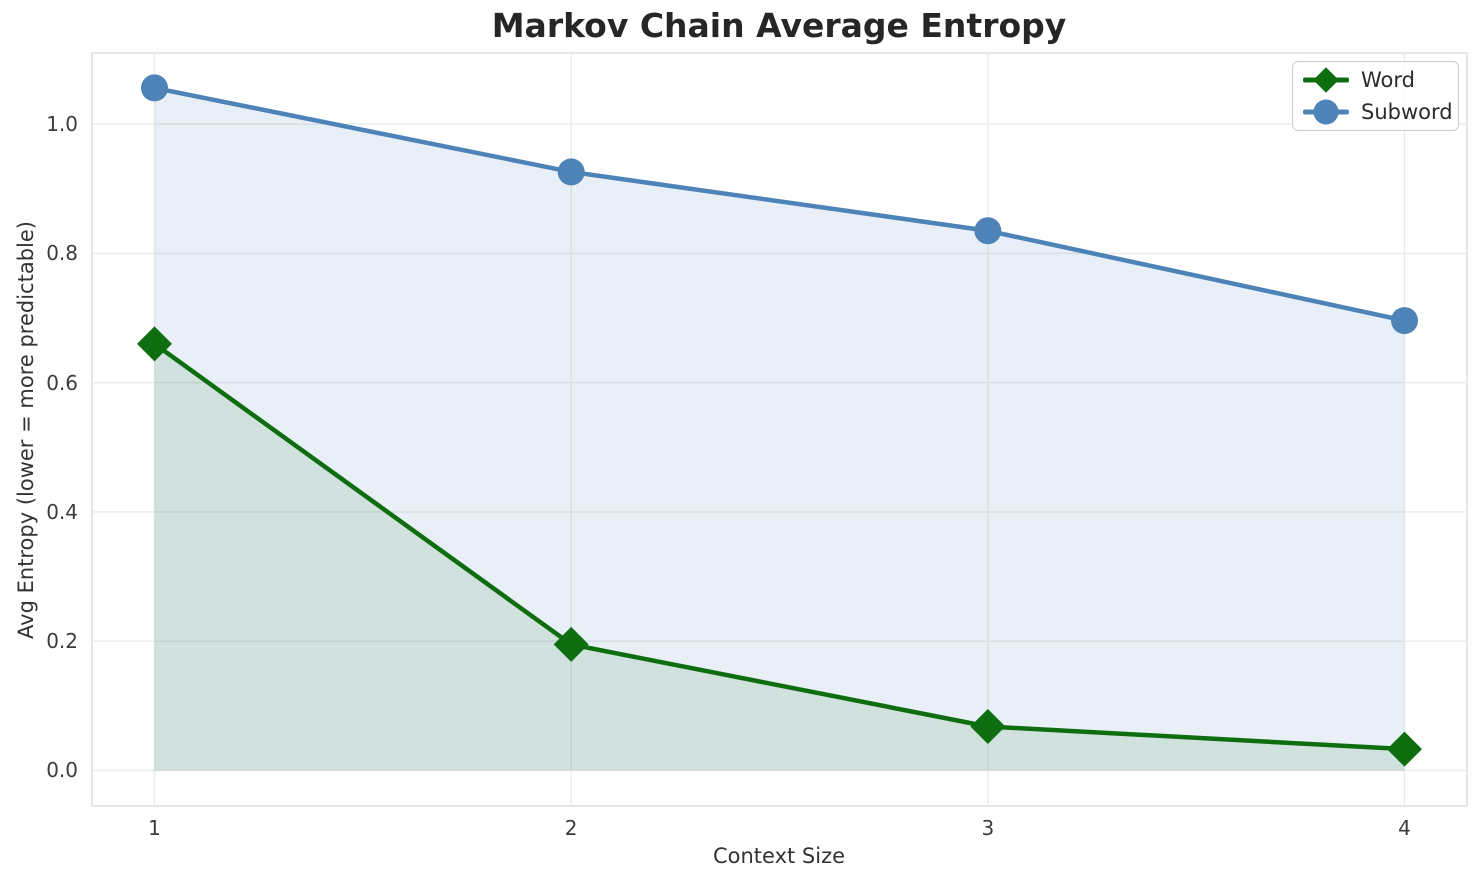 This screenshot has height=885, width=1484. I want to click on legend-item-subword: Subword, so click(1378, 112).